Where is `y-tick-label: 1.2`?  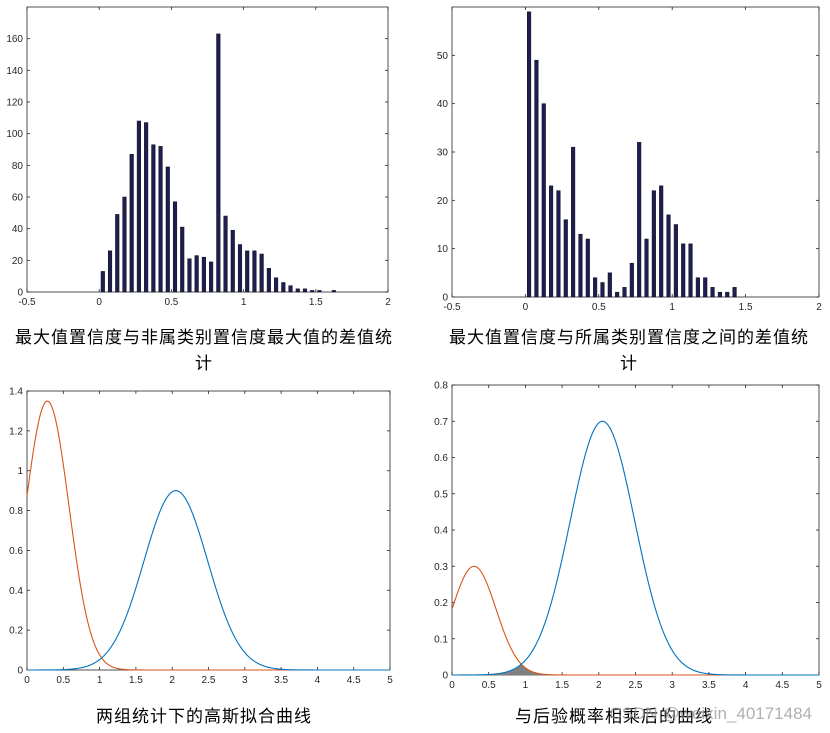
y-tick-label: 1.2 is located at coordinates (16, 431).